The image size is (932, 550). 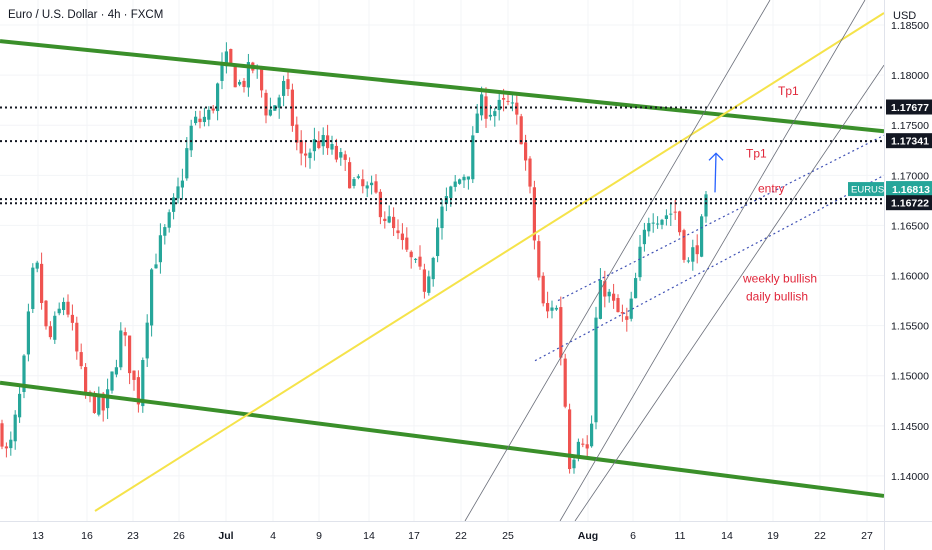 What do you see at coordinates (779, 279) in the screenshot?
I see `annotation-label: weekly bullish` at bounding box center [779, 279].